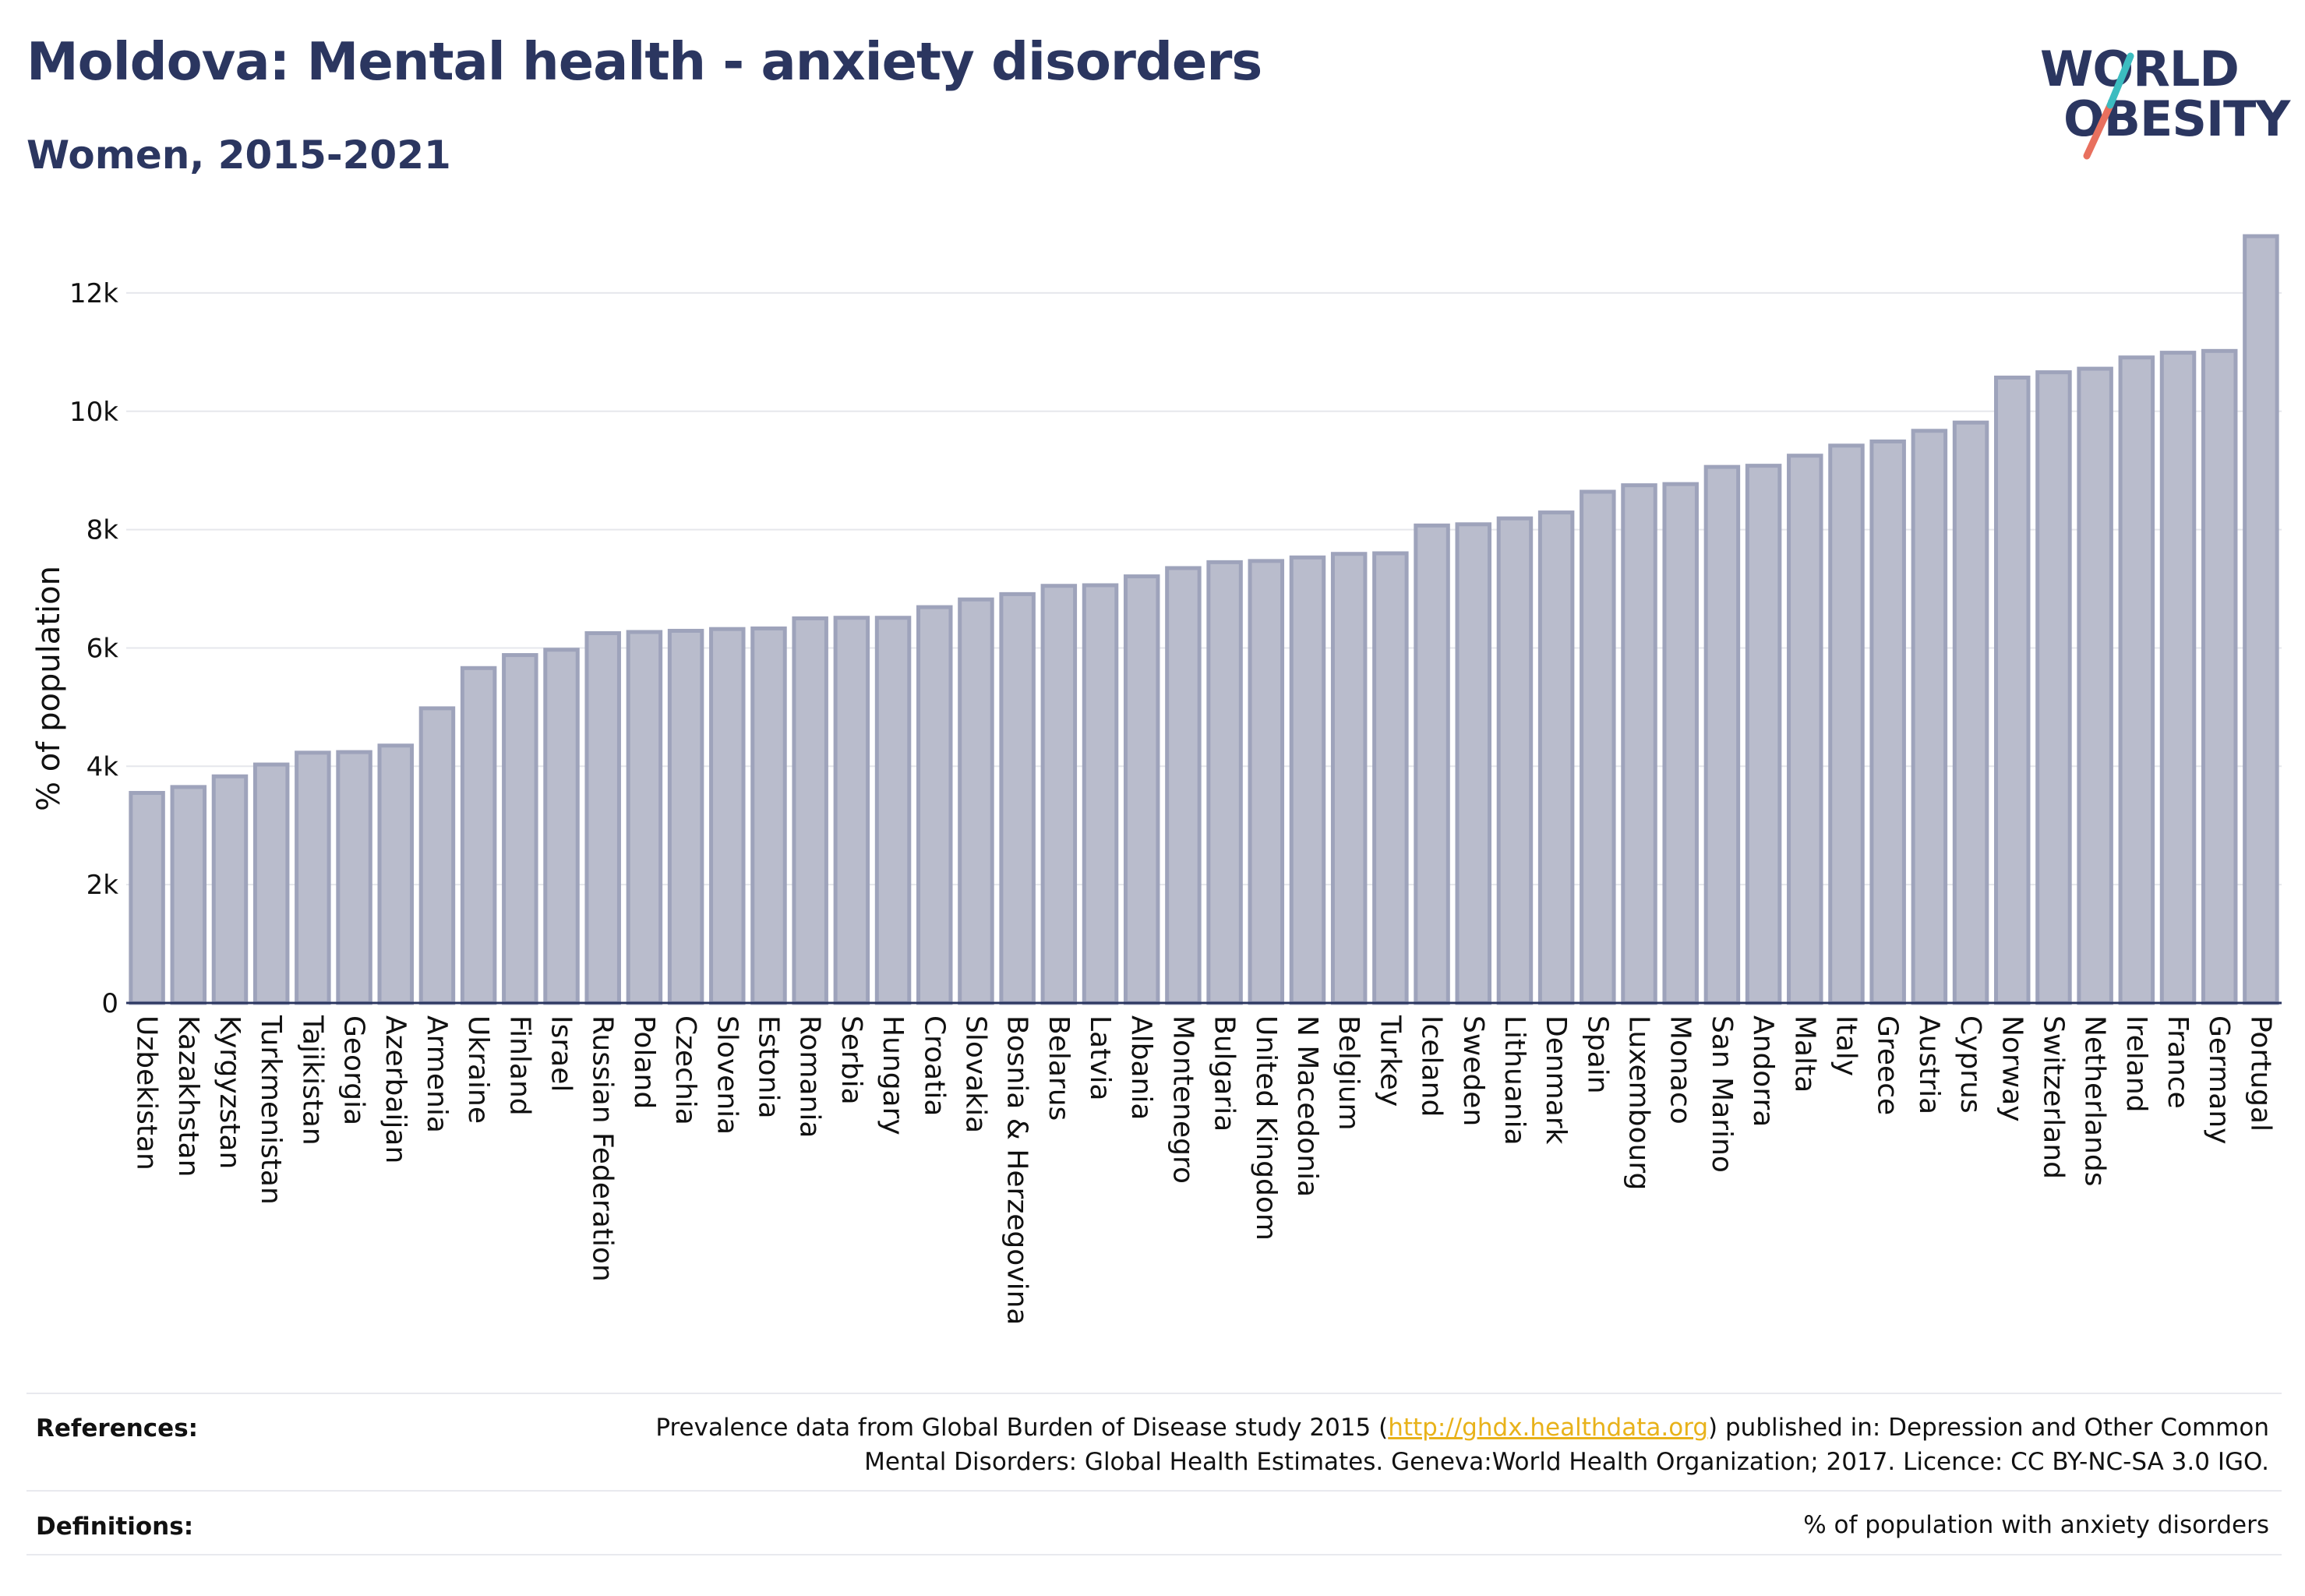  Describe the element at coordinates (117, 1428) in the screenshot. I see `references-label: References:` at that location.